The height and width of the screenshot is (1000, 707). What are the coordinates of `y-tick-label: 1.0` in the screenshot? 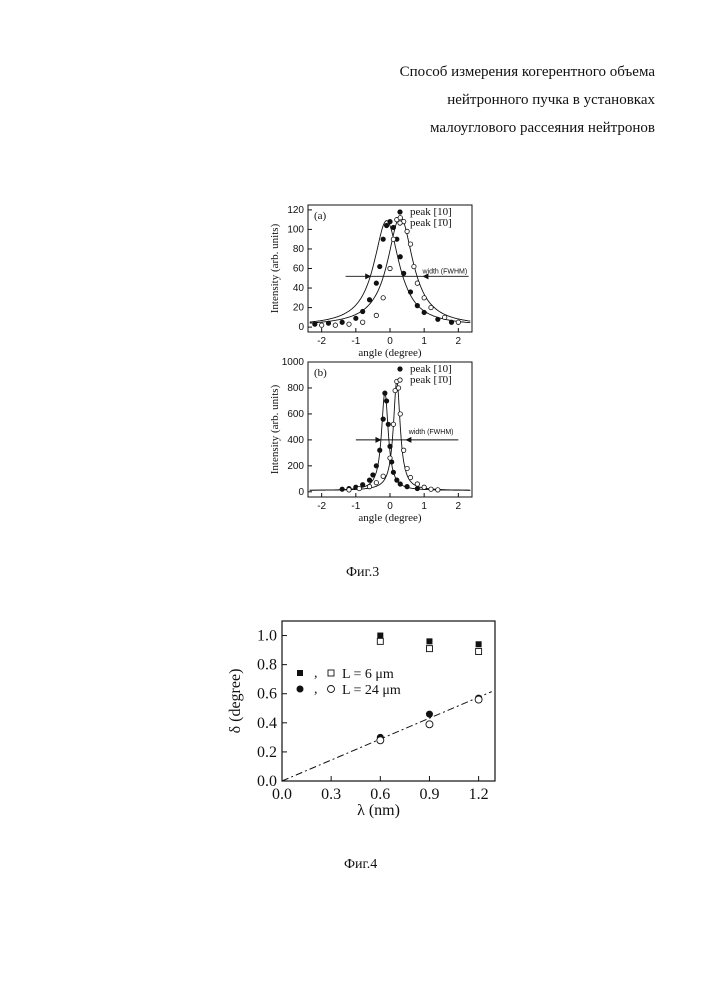 It's located at (267, 636).